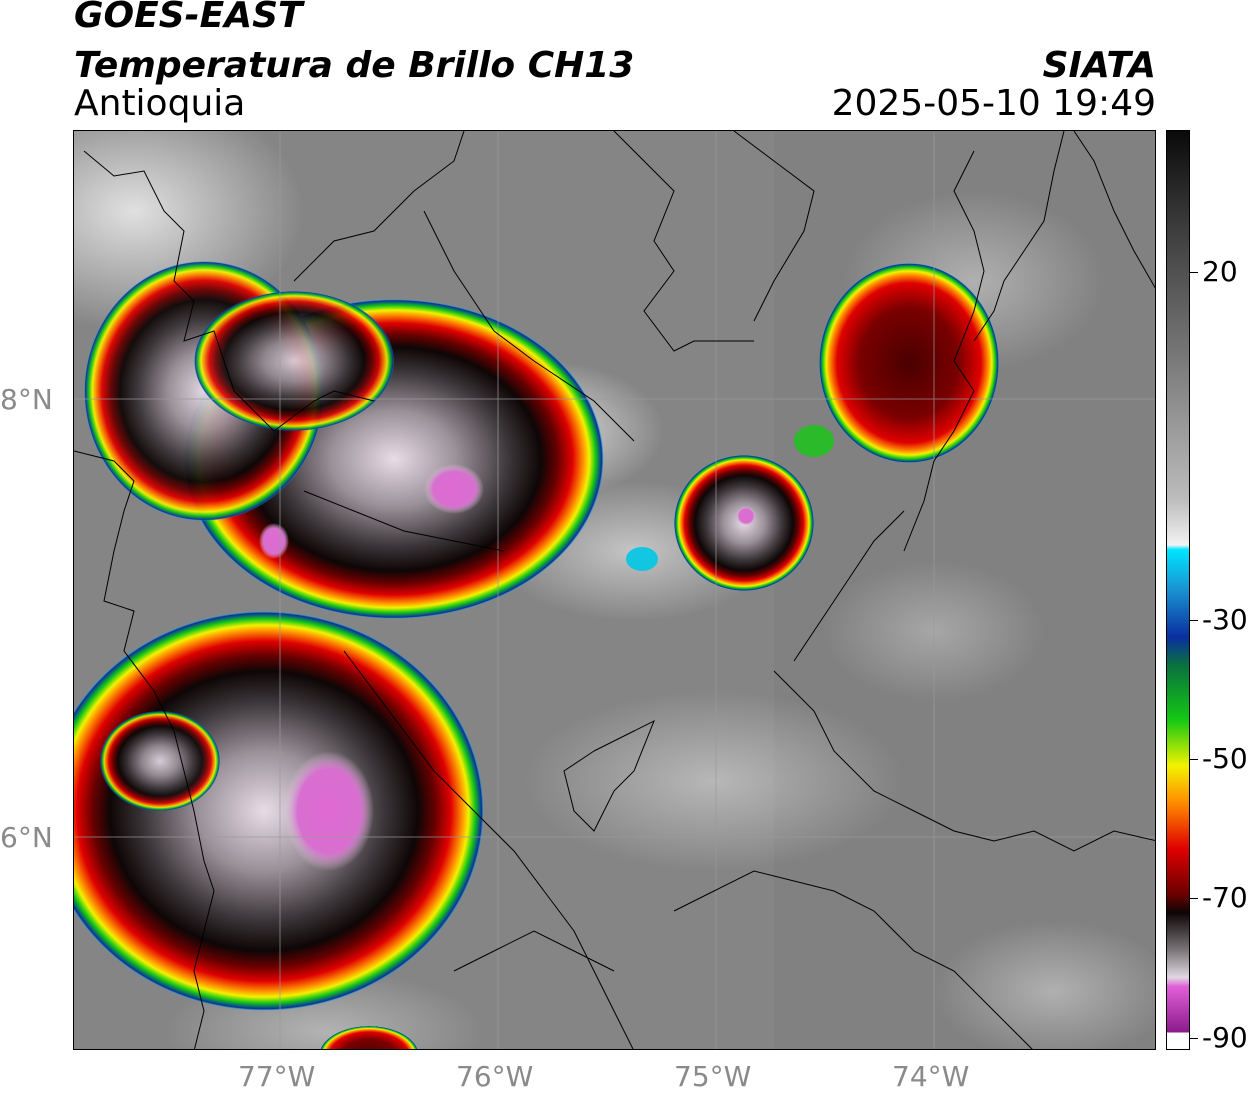  I want to click on colorbar-label-minus90: -90, so click(1225, 1037).